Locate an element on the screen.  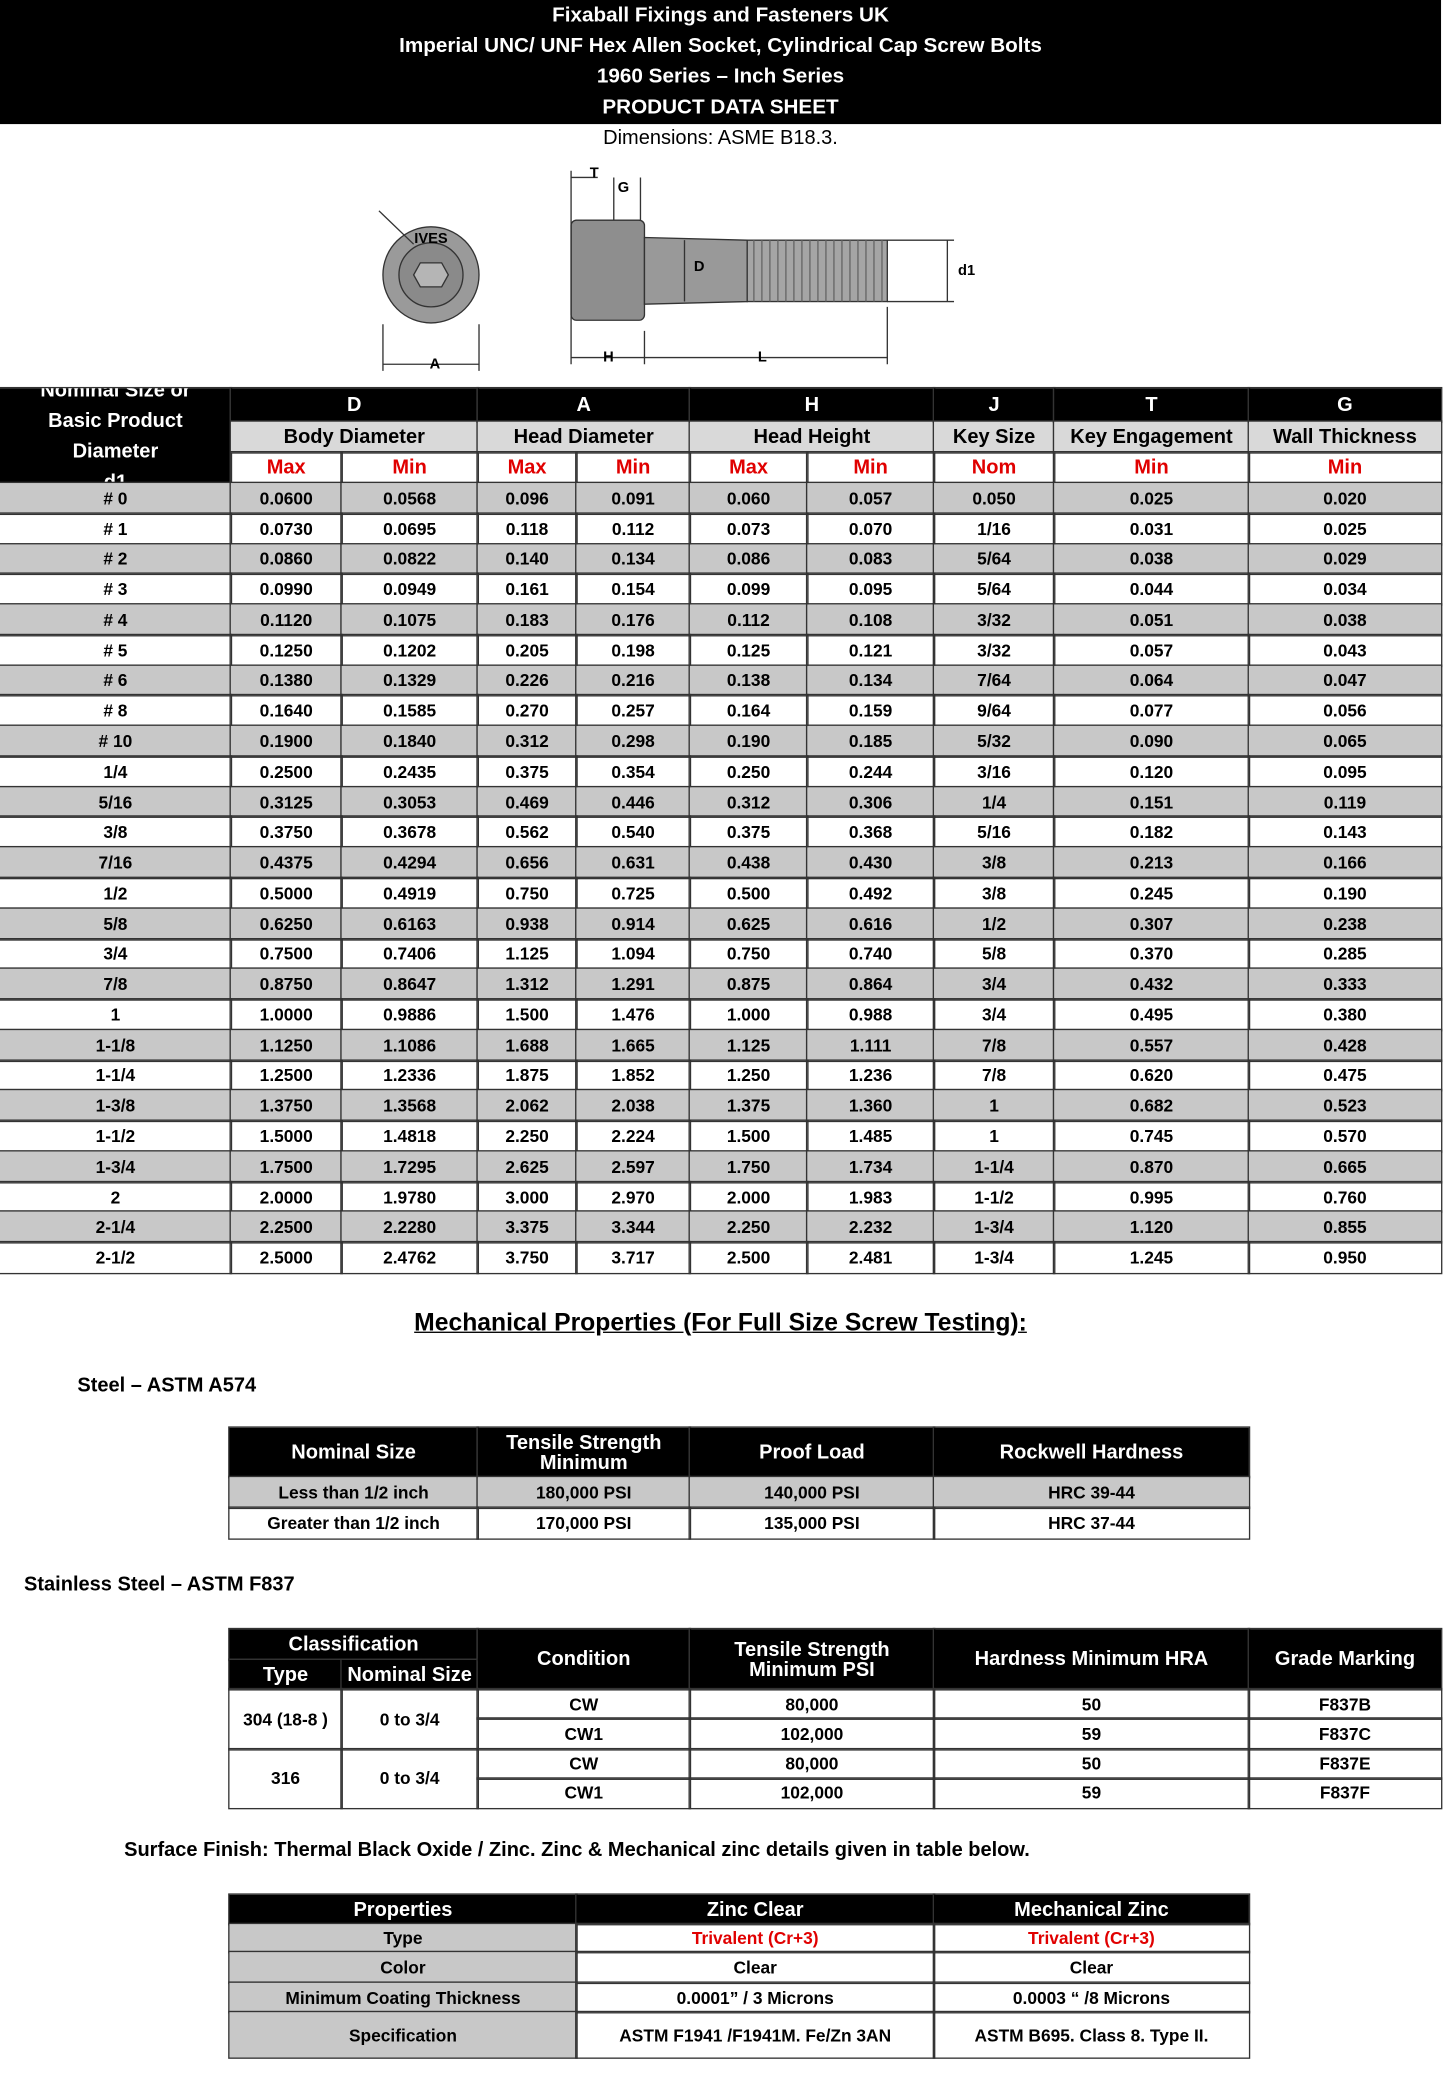
dim-label: G is located at coordinates (623, 188).